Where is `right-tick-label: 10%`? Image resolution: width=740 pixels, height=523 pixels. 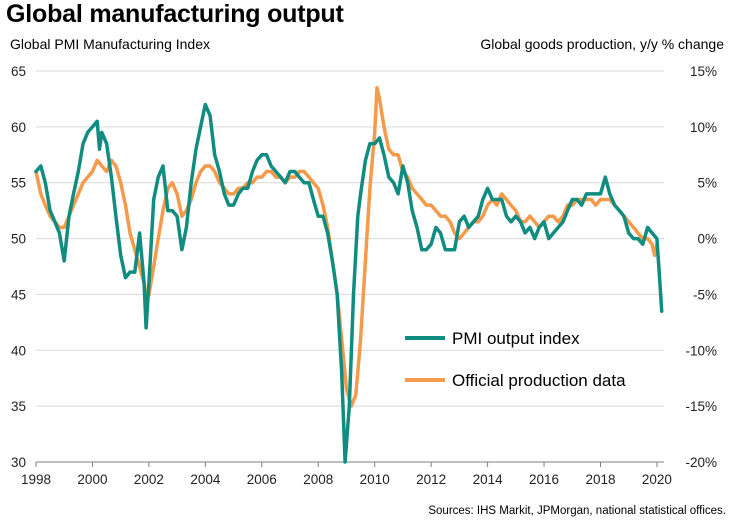
right-tick-label: 10% is located at coordinates (703, 127).